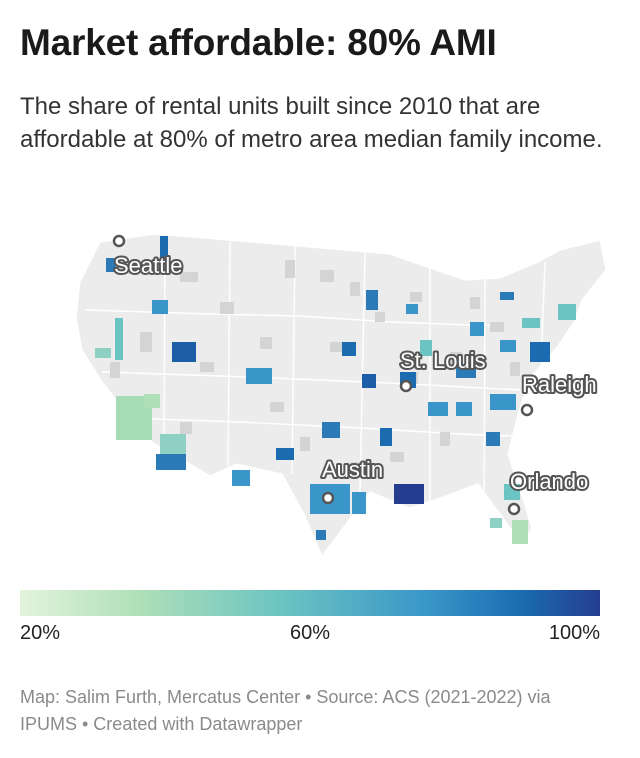  What do you see at coordinates (527, 410) in the screenshot?
I see `city-marker-raleigh` at bounding box center [527, 410].